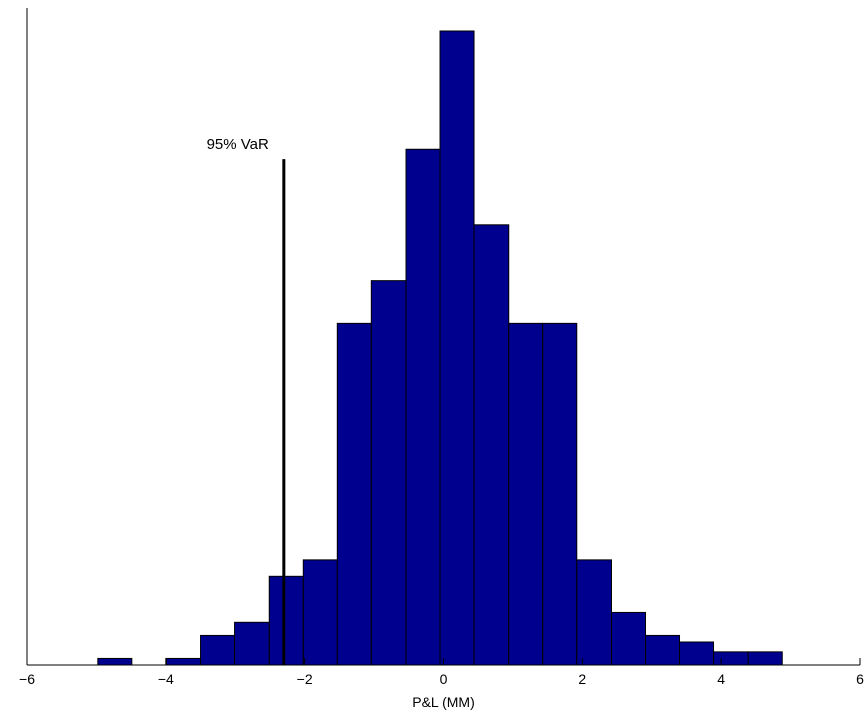 The image size is (867, 722). Describe the element at coordinates (582, 679) in the screenshot. I see `x-tick-label: 2` at that location.